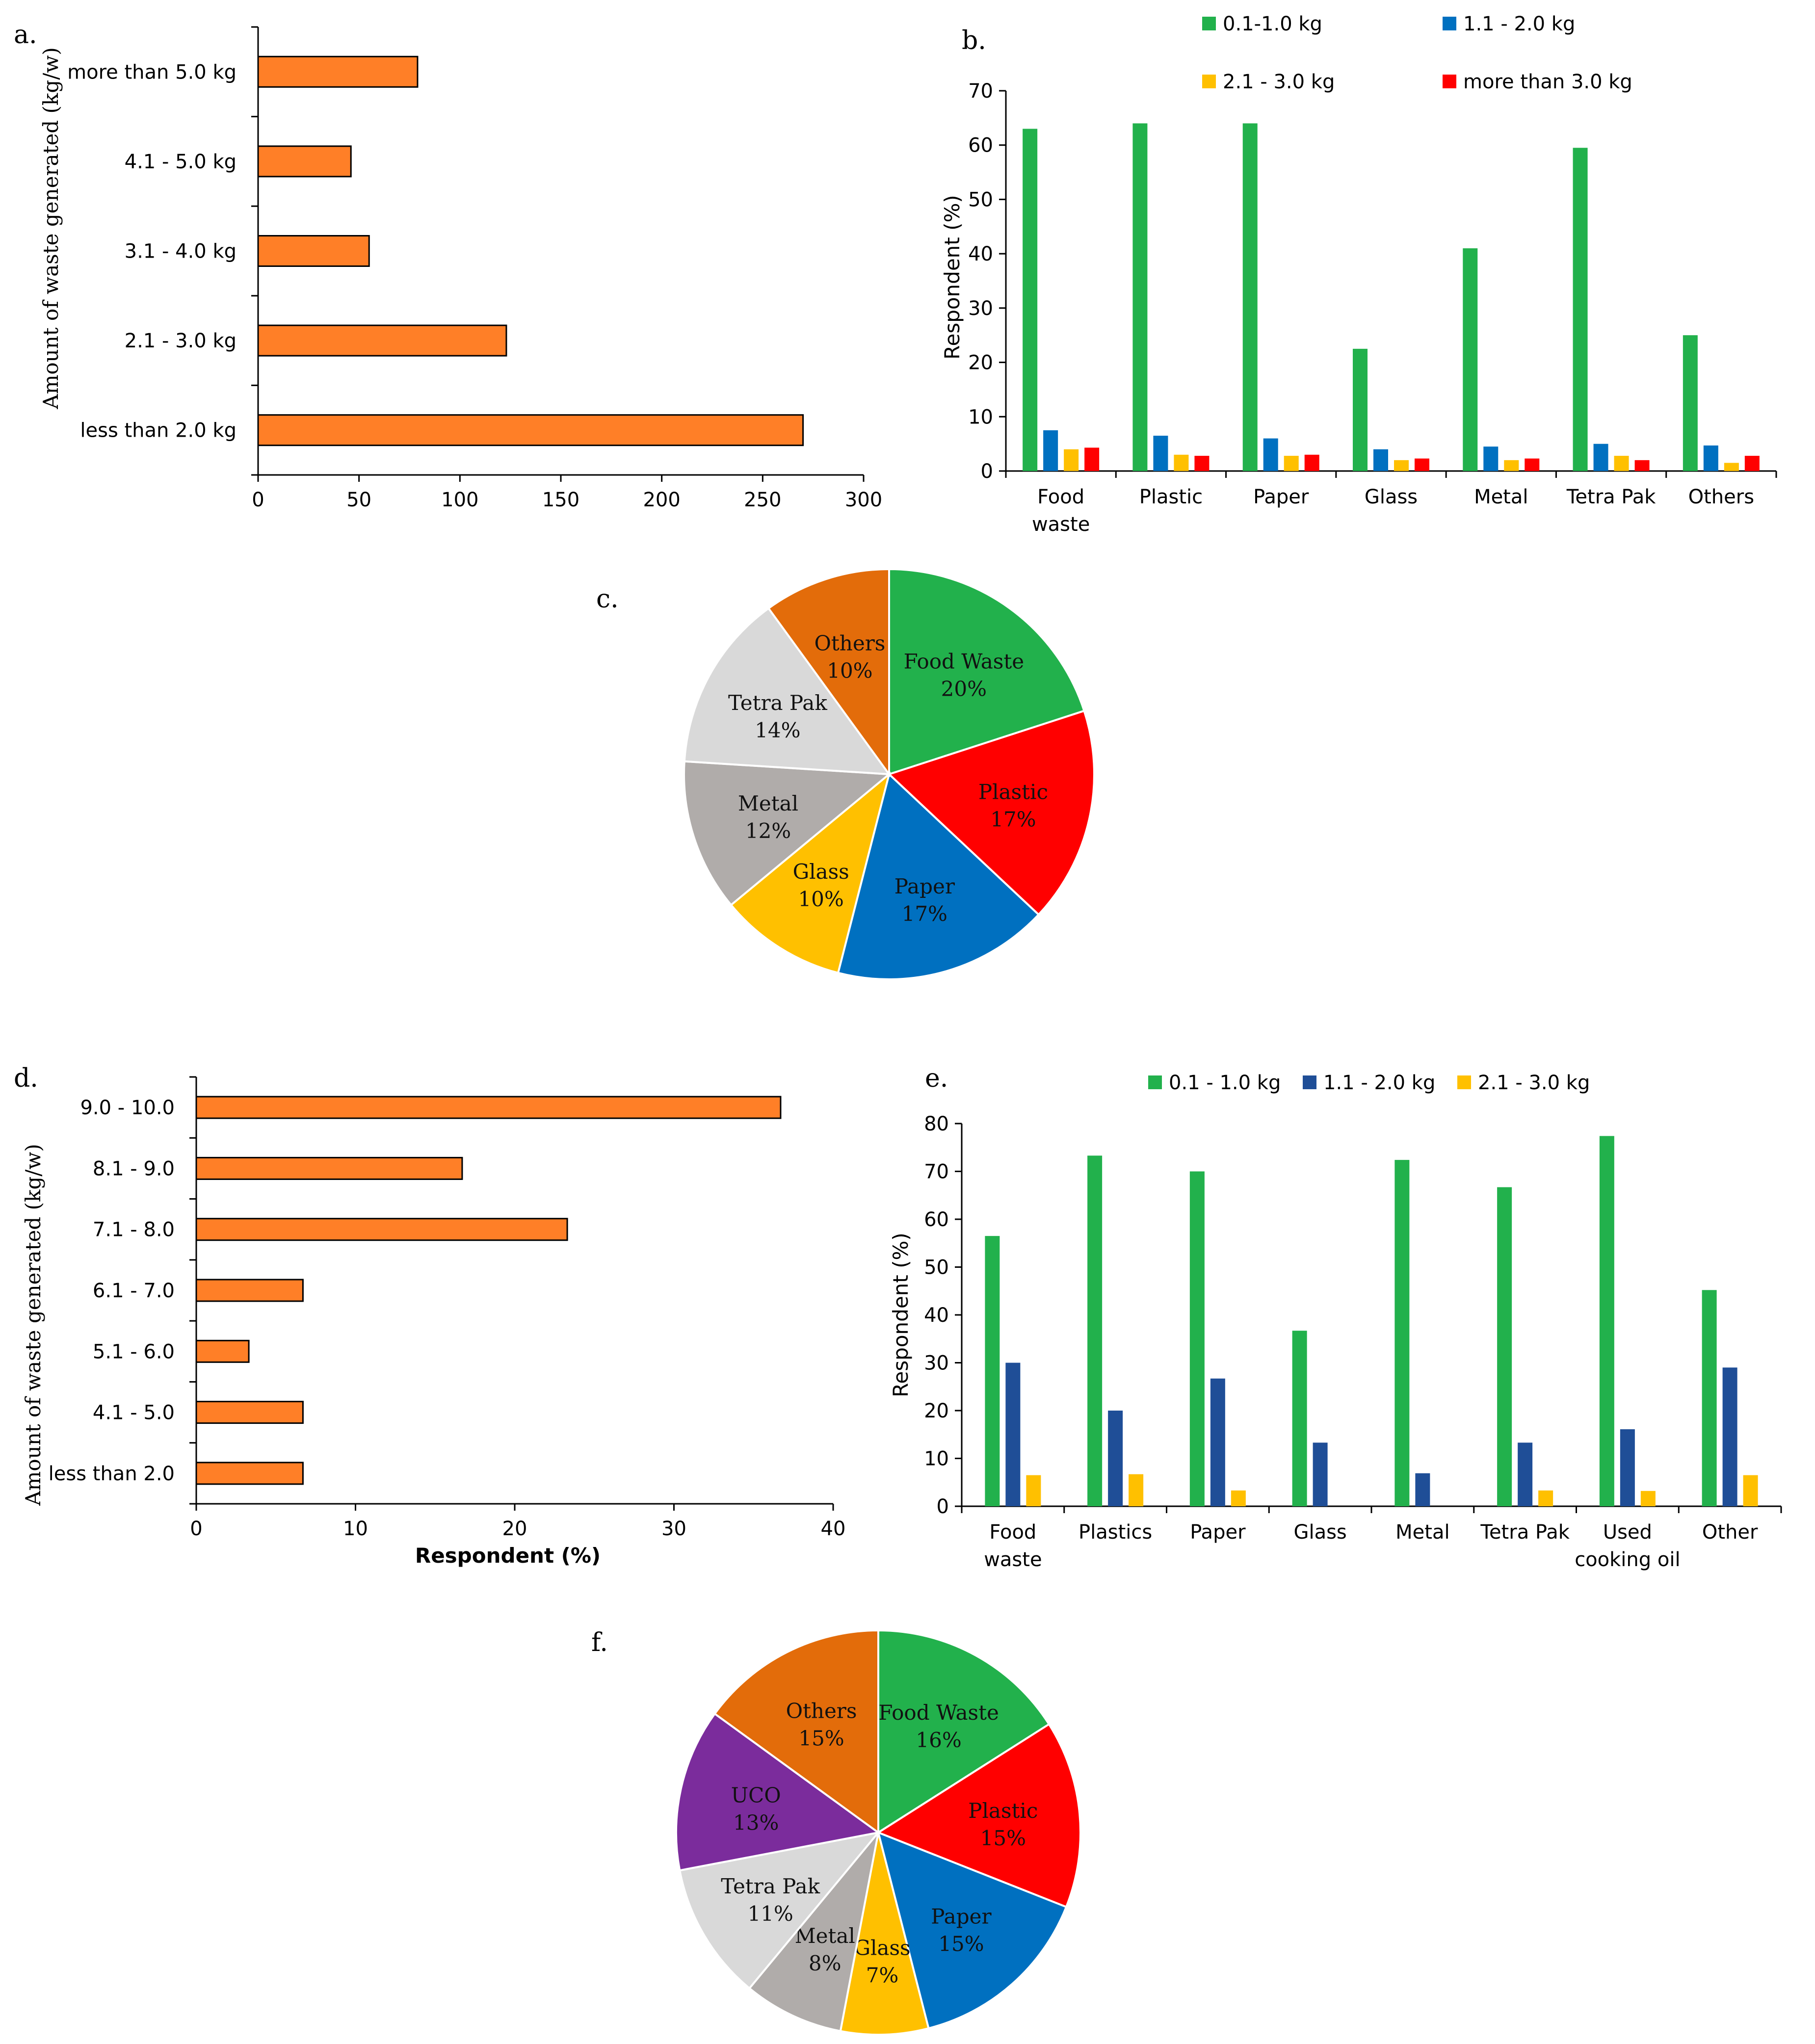 The image size is (1815, 2044). What do you see at coordinates (1379, 1083) in the screenshot?
I see `chart-e-legend-label: 1.1 - 2.0 kg` at bounding box center [1379, 1083].